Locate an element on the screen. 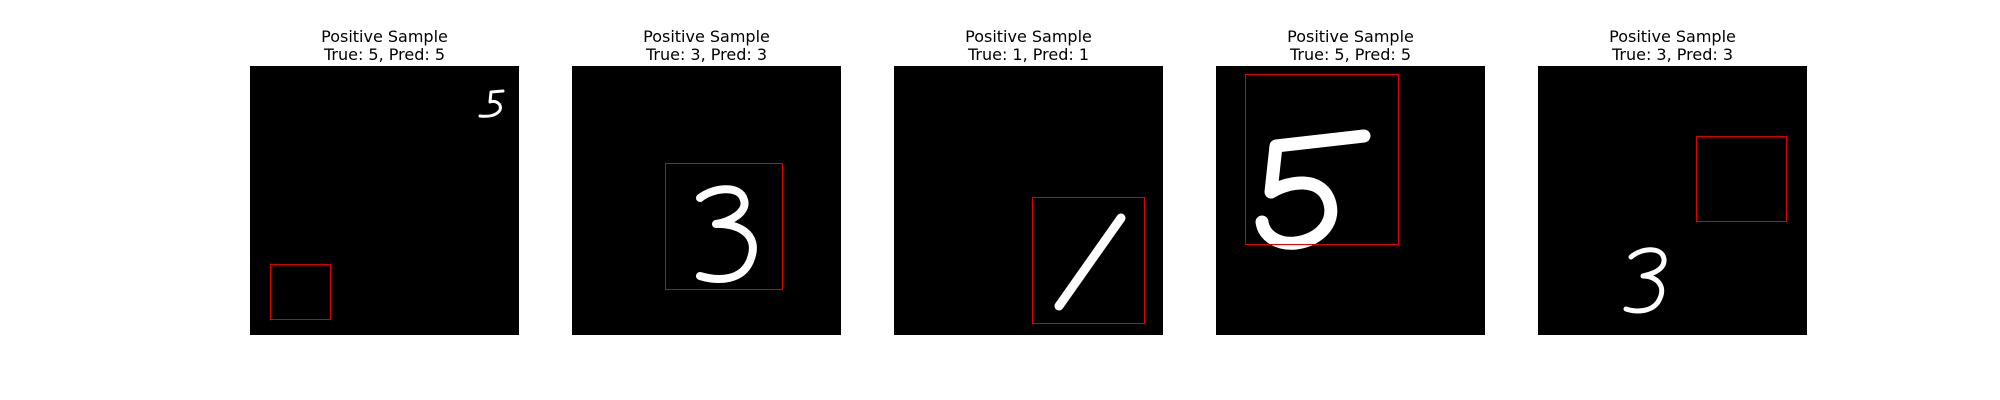  panel-title: Positive Sample True: 1, Pred: 1 is located at coordinates (1028, 47).